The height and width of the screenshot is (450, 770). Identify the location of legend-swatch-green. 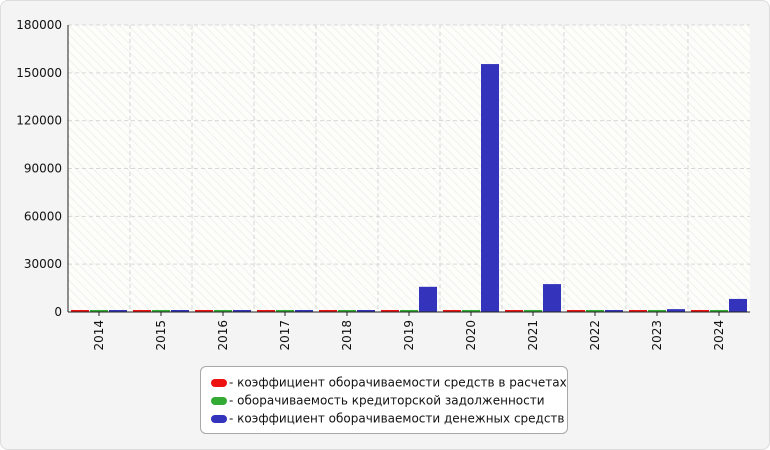
(219, 400).